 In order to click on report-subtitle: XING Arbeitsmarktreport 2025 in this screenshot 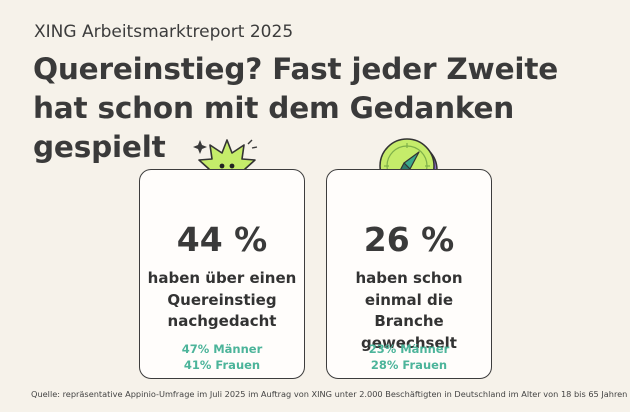, I will do `click(164, 32)`.